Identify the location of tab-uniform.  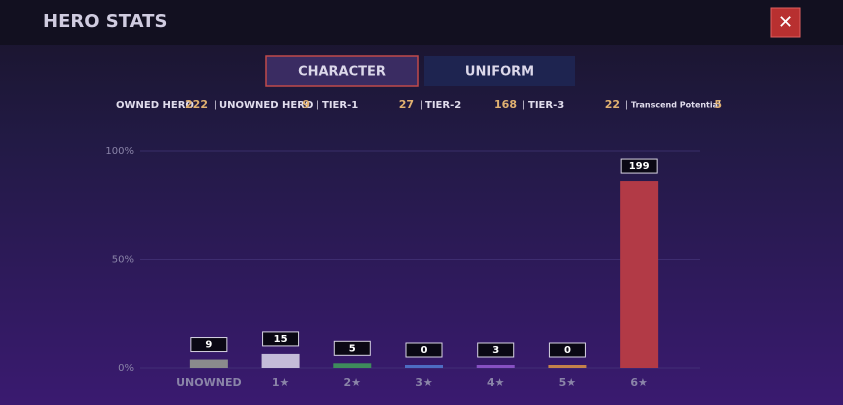
(499, 71).